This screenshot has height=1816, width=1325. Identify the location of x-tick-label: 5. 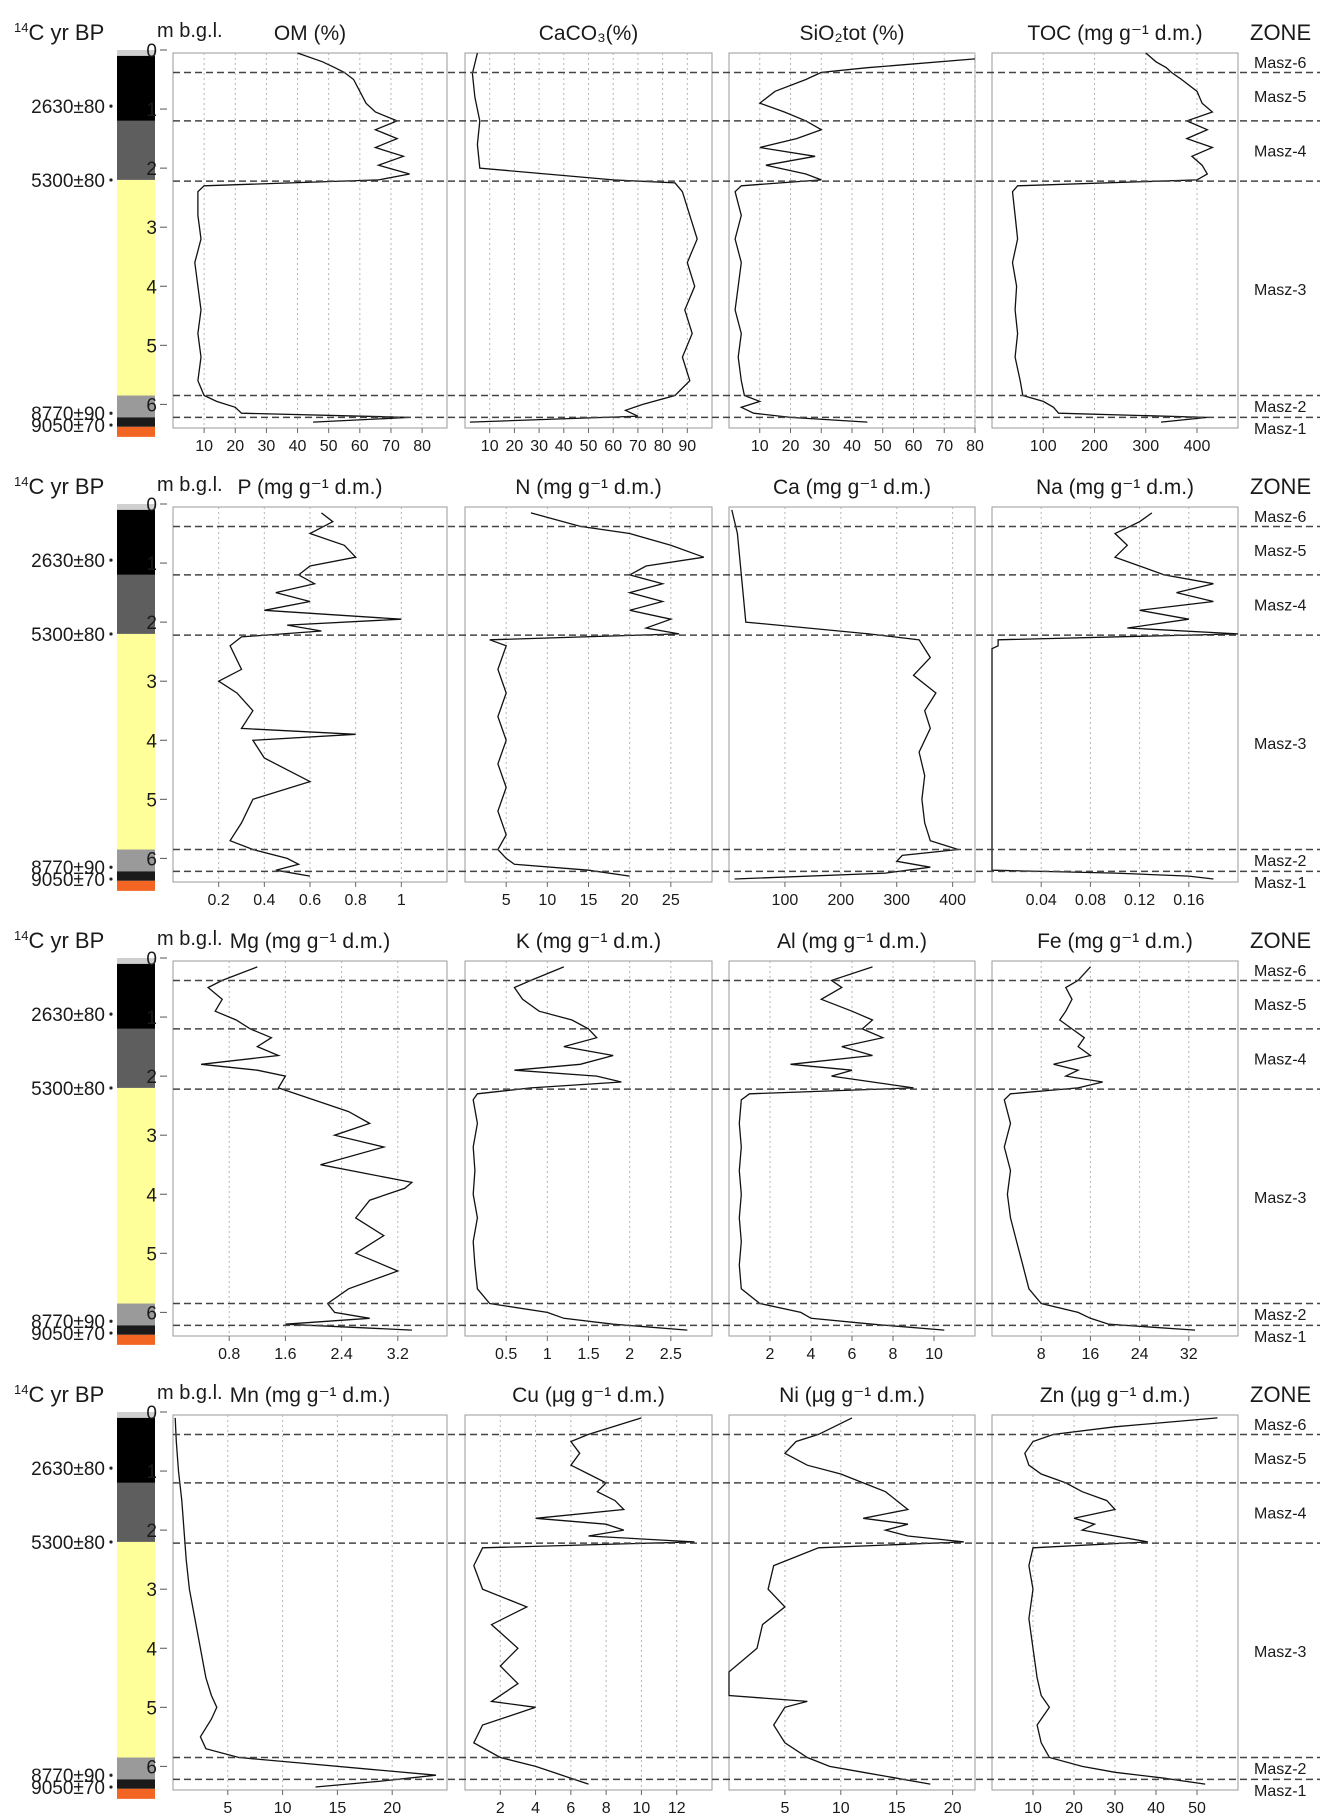
(227, 1808).